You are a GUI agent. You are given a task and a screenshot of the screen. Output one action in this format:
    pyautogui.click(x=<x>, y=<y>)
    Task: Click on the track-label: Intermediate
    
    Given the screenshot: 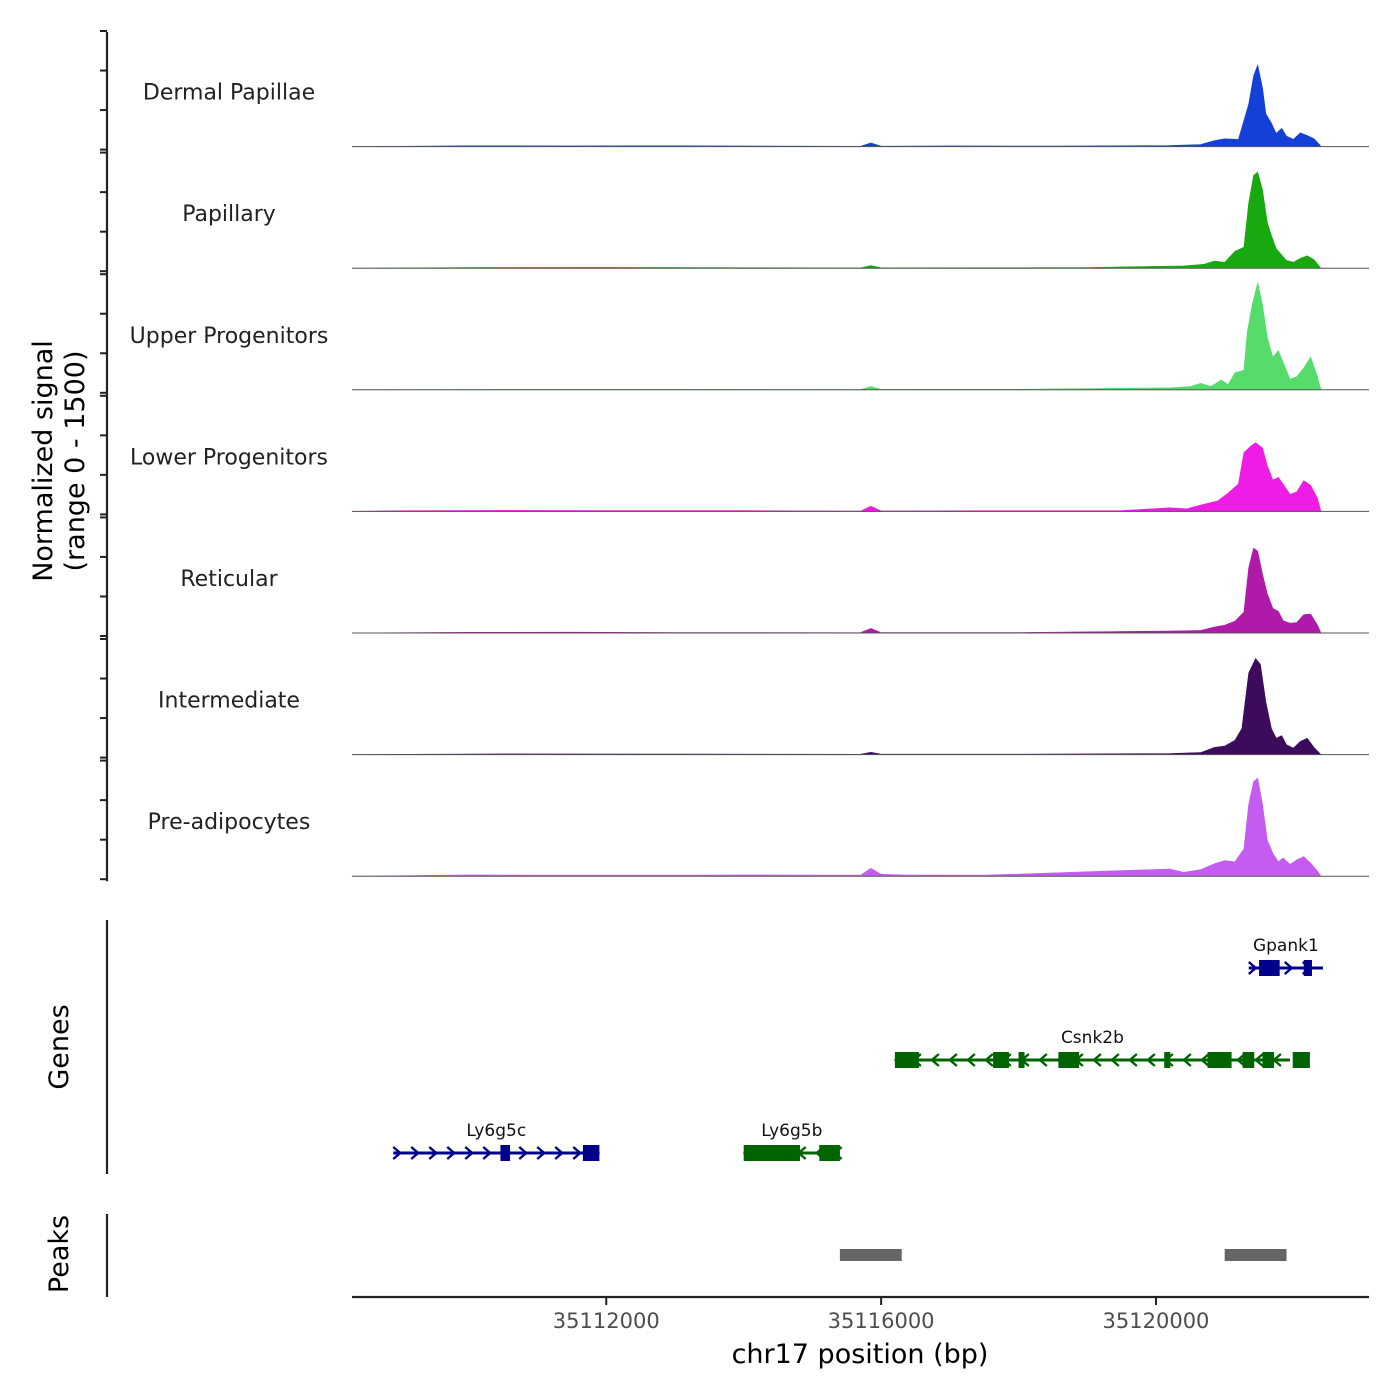 What is the action you would take?
    pyautogui.click(x=229, y=701)
    